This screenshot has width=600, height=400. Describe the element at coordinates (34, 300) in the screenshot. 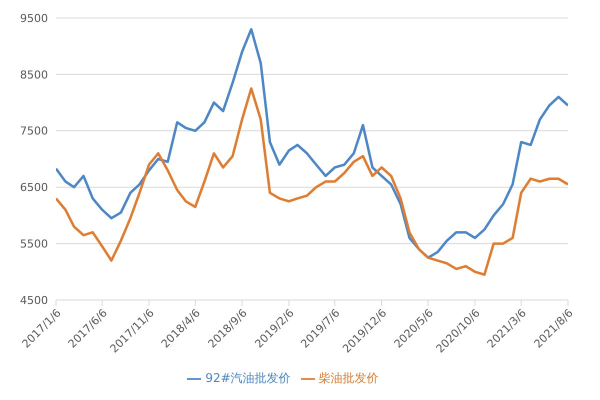

I see `y-tick-label: 4500` at that location.